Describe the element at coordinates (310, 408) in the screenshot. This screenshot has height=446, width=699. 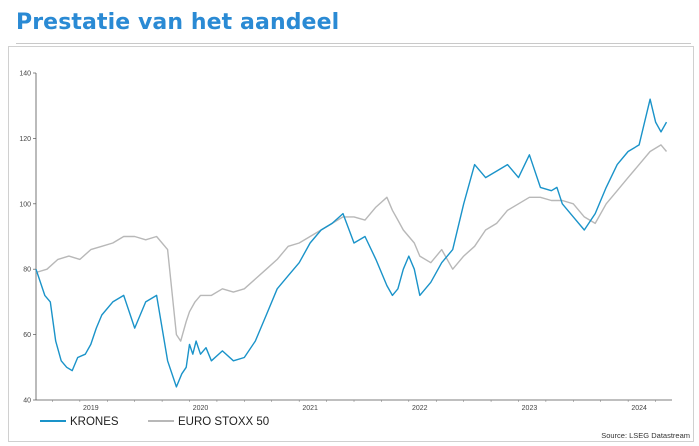
I see `x-tick-label: 2021` at that location.